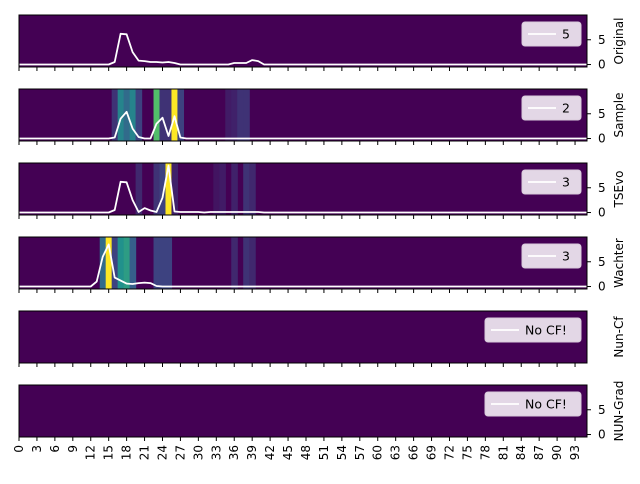 The width and height of the screenshot is (640, 484). Describe the element at coordinates (342, 452) in the screenshot. I see `x-tick-label: 54` at that location.